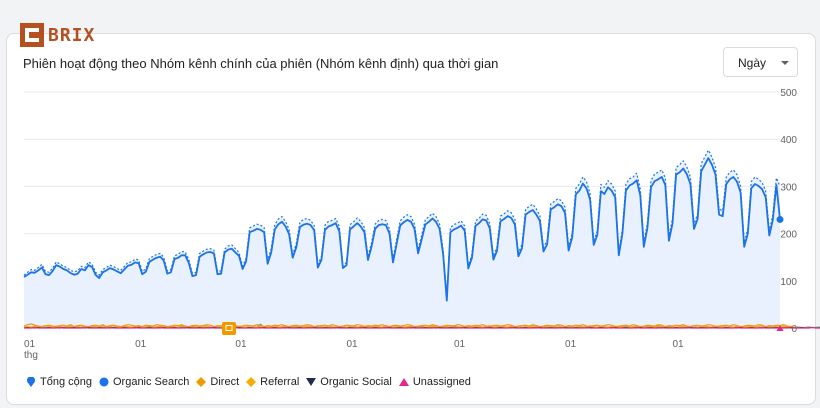 The height and width of the screenshot is (408, 820). Describe the element at coordinates (280, 382) in the screenshot. I see `legend-label: Referral` at that location.